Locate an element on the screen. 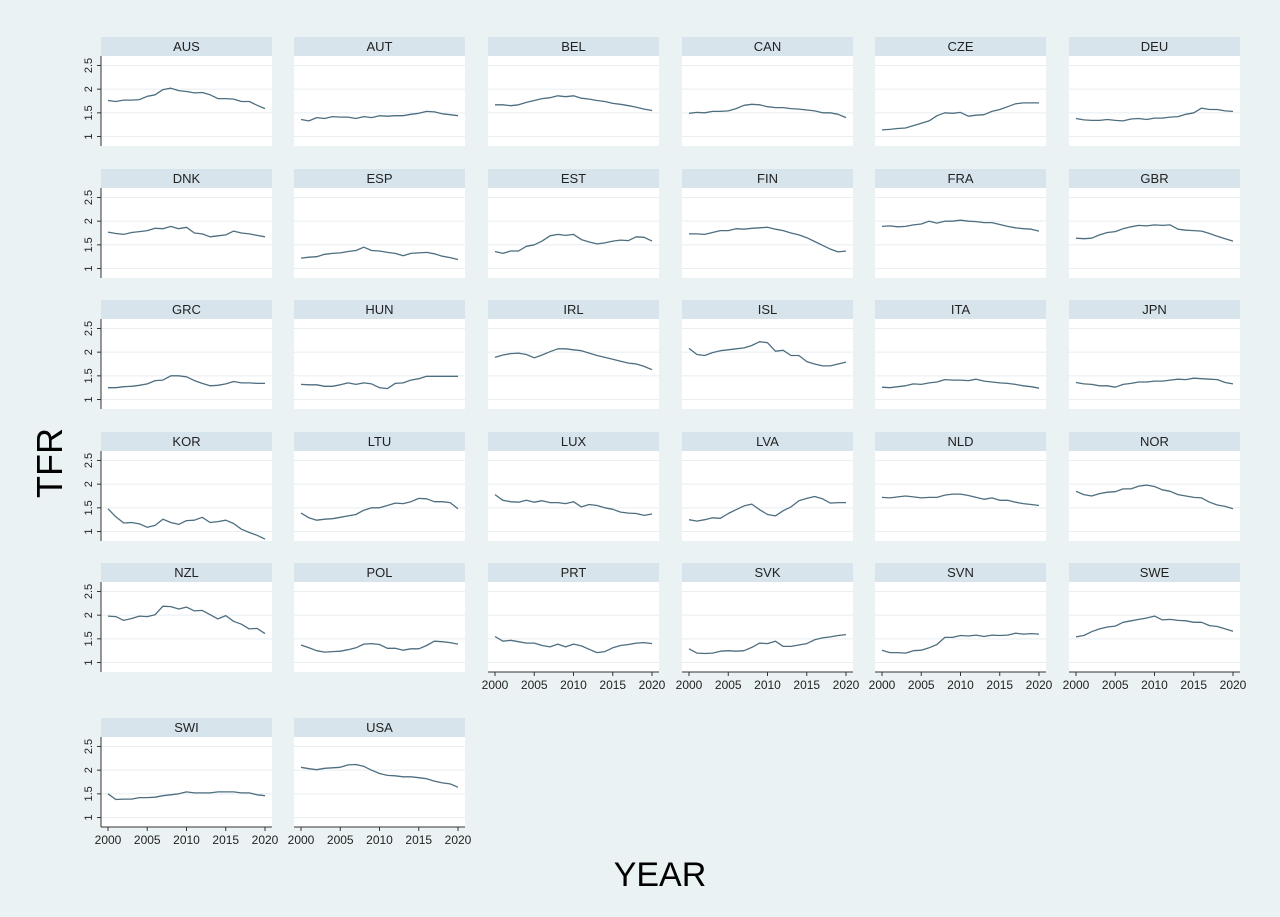  series-line-swe is located at coordinates (1154, 626).